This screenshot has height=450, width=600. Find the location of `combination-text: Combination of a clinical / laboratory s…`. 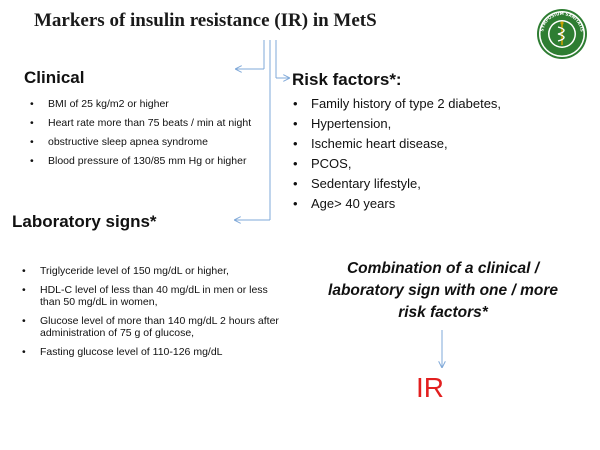

combination-text: Combination of a clinical / laboratory s… is located at coordinates (443, 290).